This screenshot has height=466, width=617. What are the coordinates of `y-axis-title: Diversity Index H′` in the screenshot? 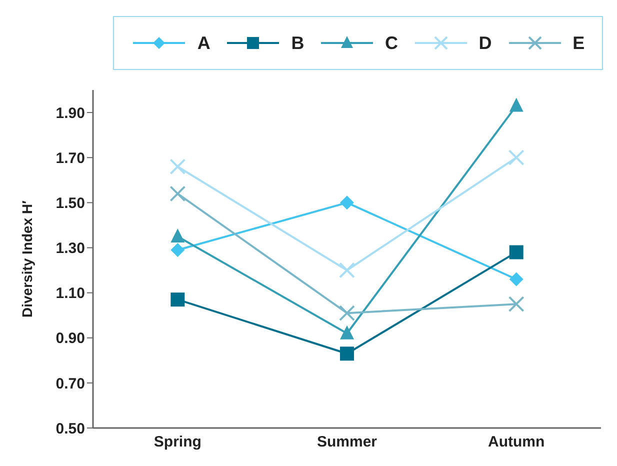 It's located at (27, 259).